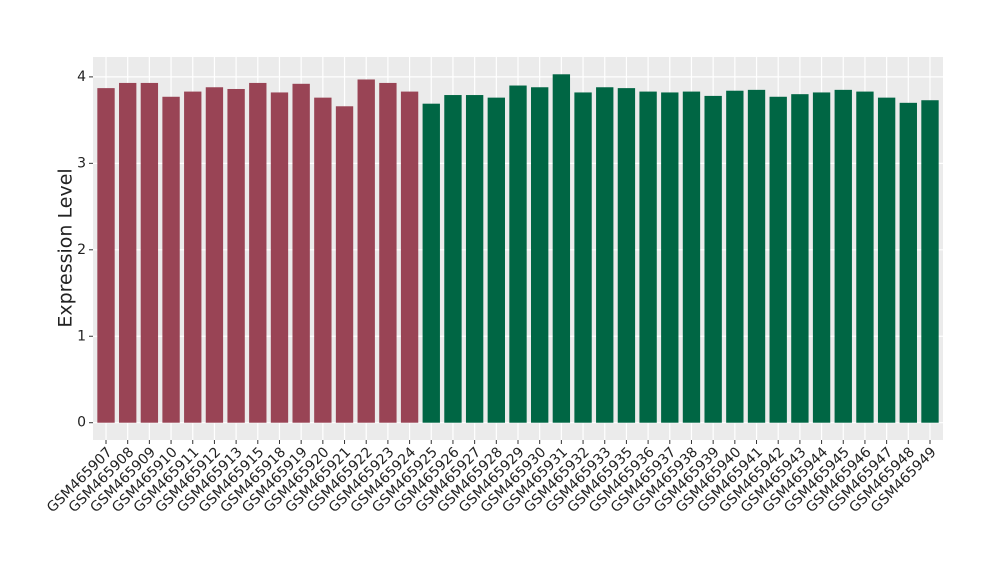 The width and height of the screenshot is (1000, 580). What do you see at coordinates (66, 247) in the screenshot?
I see `y-axis-title: Expression Level` at bounding box center [66, 247].